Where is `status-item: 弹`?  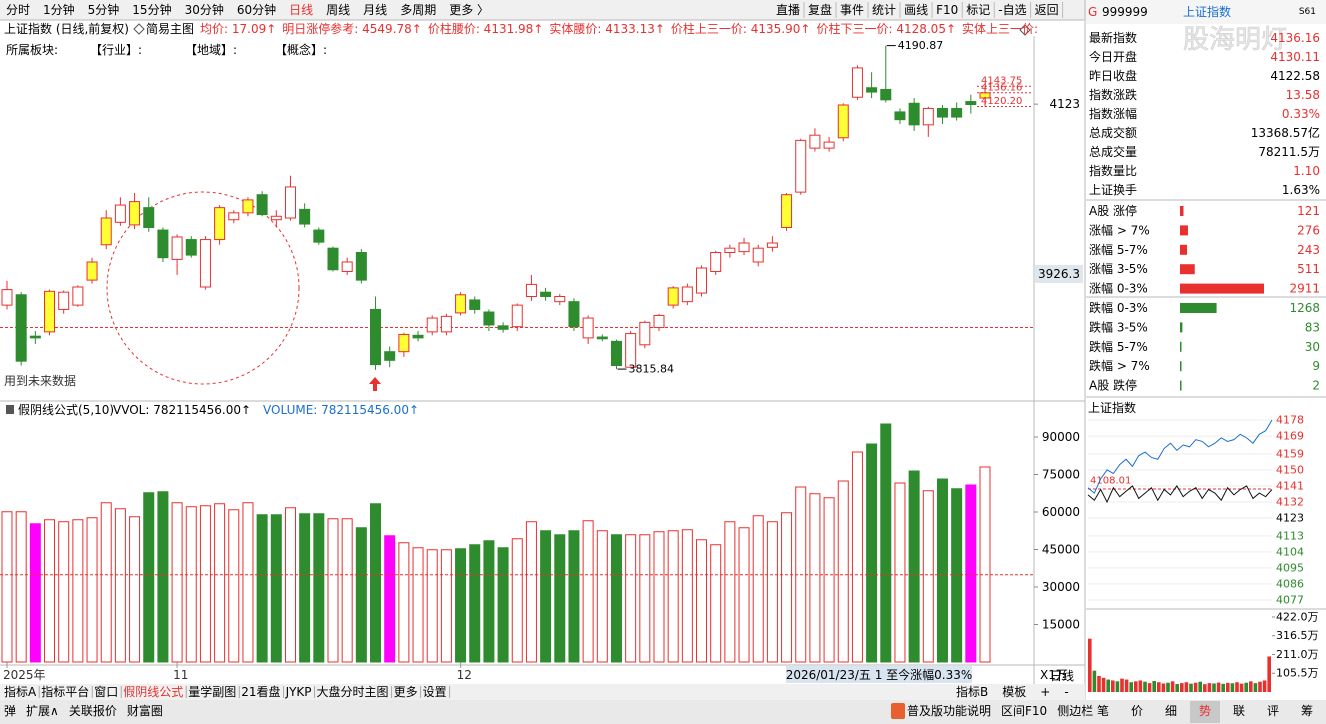
status-item: 弹 is located at coordinates (10, 711).